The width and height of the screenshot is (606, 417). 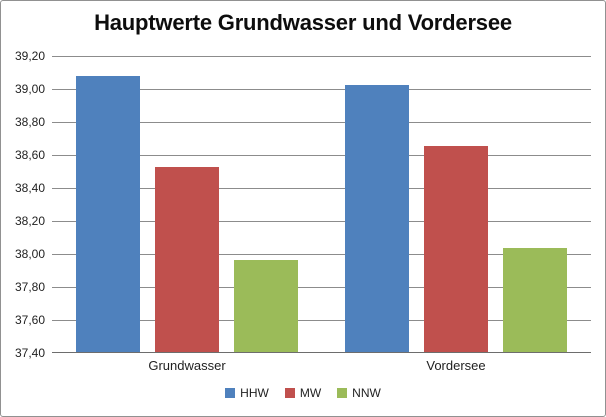 What do you see at coordinates (377, 218) in the screenshot?
I see `bar-hhw-vordersee` at bounding box center [377, 218].